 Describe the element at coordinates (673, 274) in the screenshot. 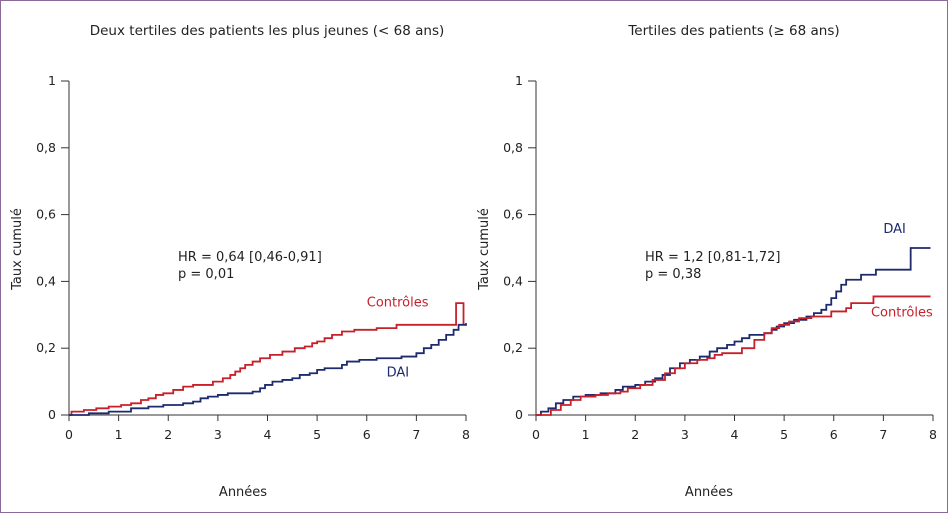

I see `p-value-annotation: p = 0,38` at that location.